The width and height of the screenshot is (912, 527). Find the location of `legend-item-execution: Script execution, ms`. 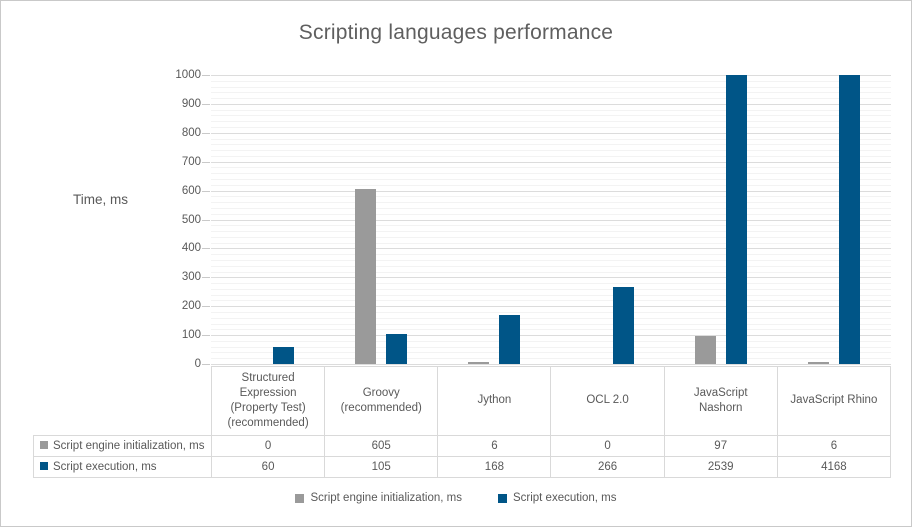

legend-item-execution: Script execution, ms is located at coordinates (557, 498).